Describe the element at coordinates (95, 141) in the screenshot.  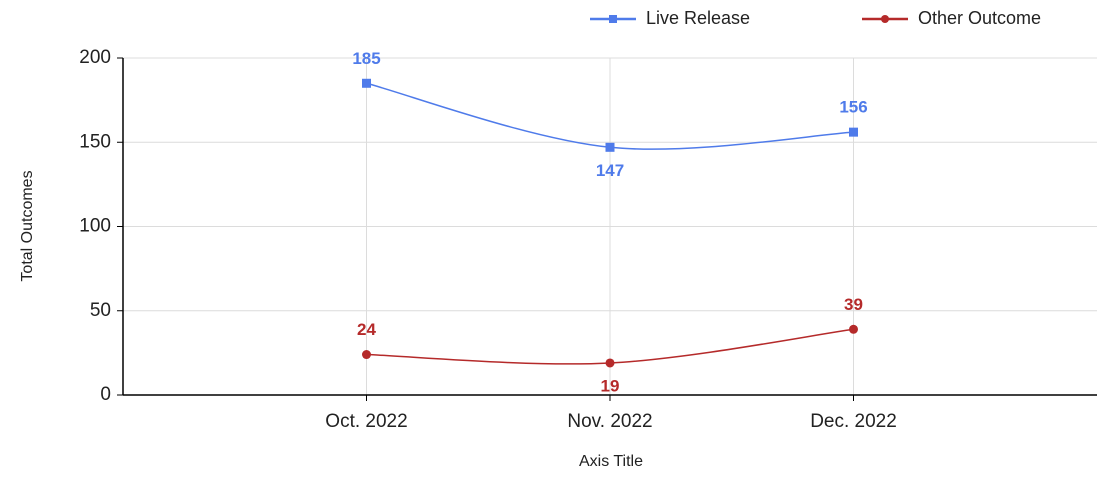
I see `y-tick-label: 150` at that location.